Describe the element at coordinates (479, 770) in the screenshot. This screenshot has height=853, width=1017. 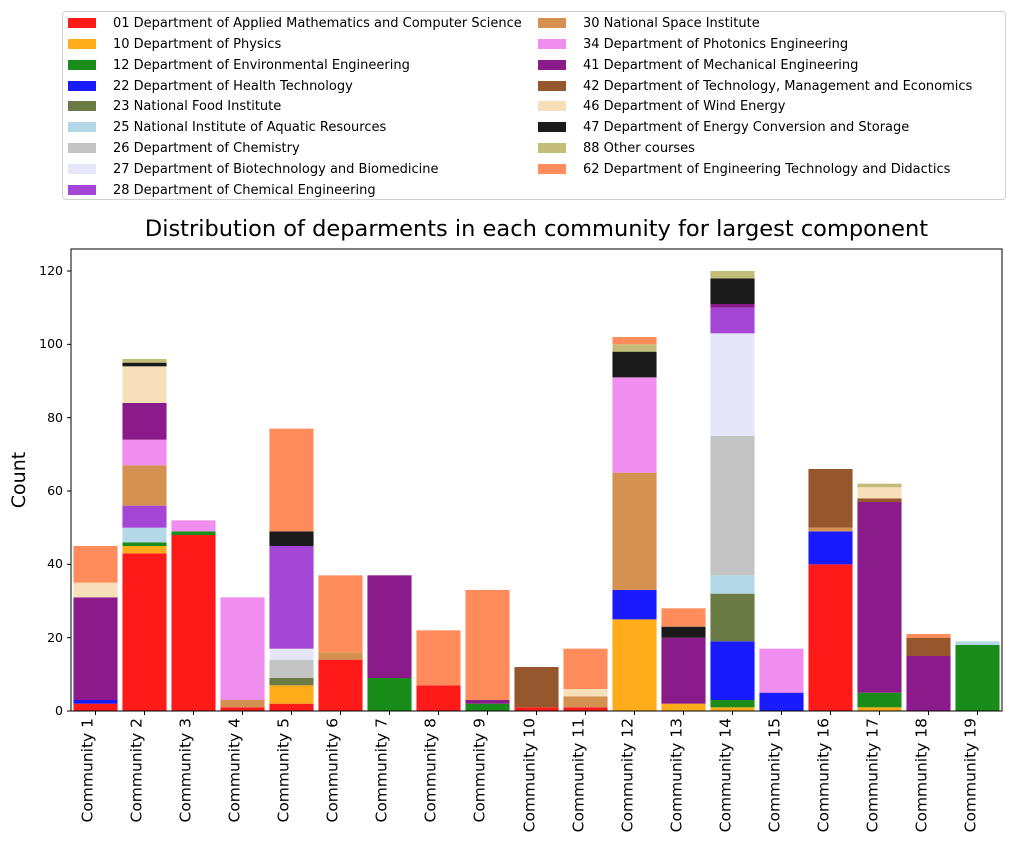
I see `x-tick-label: Community 9` at that location.